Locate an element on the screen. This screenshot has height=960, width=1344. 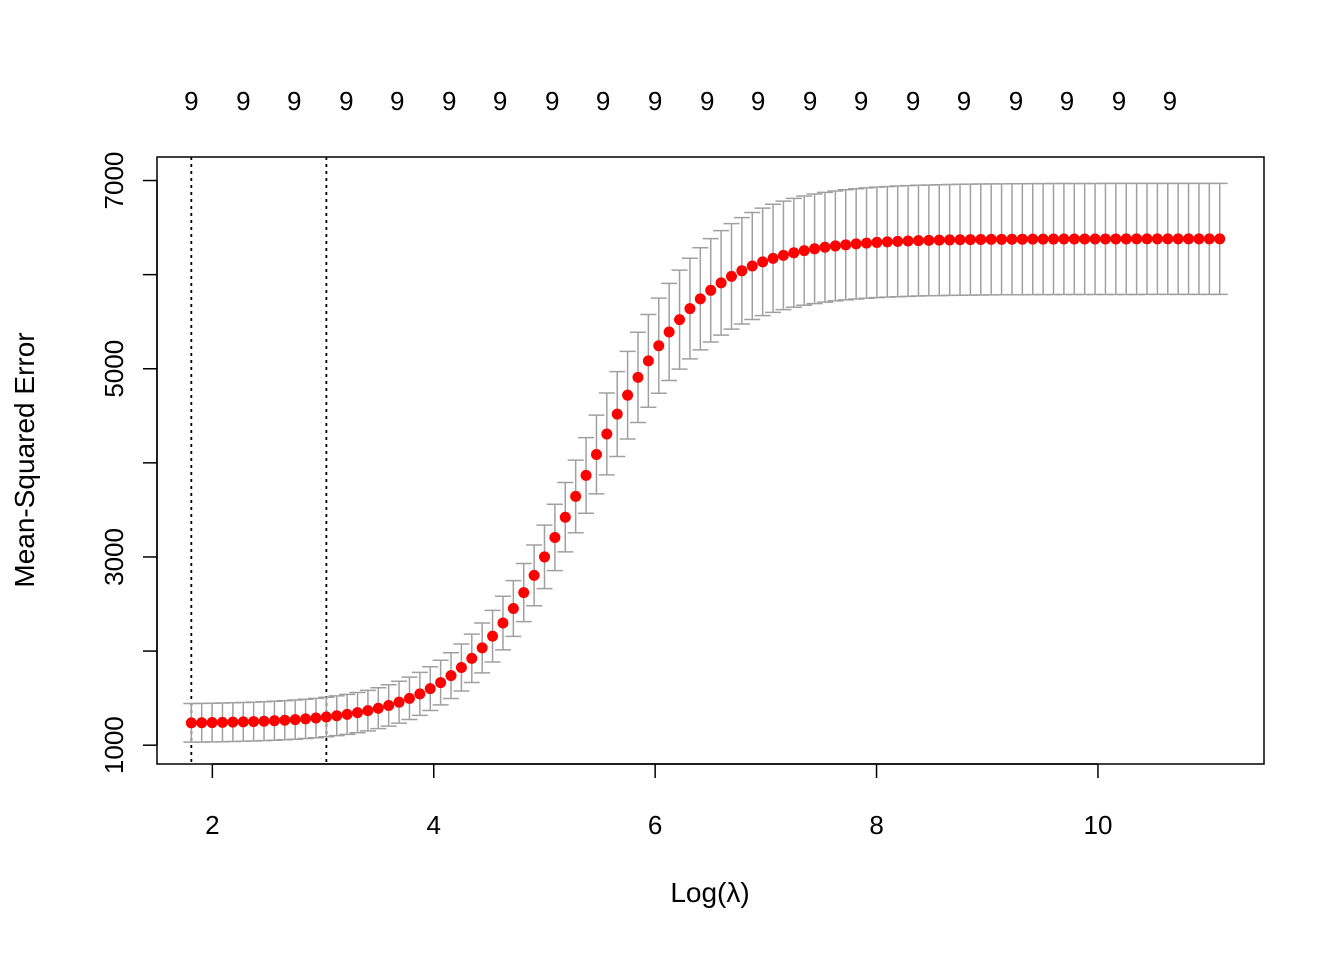
x-tick-label: 2 is located at coordinates (212, 825).